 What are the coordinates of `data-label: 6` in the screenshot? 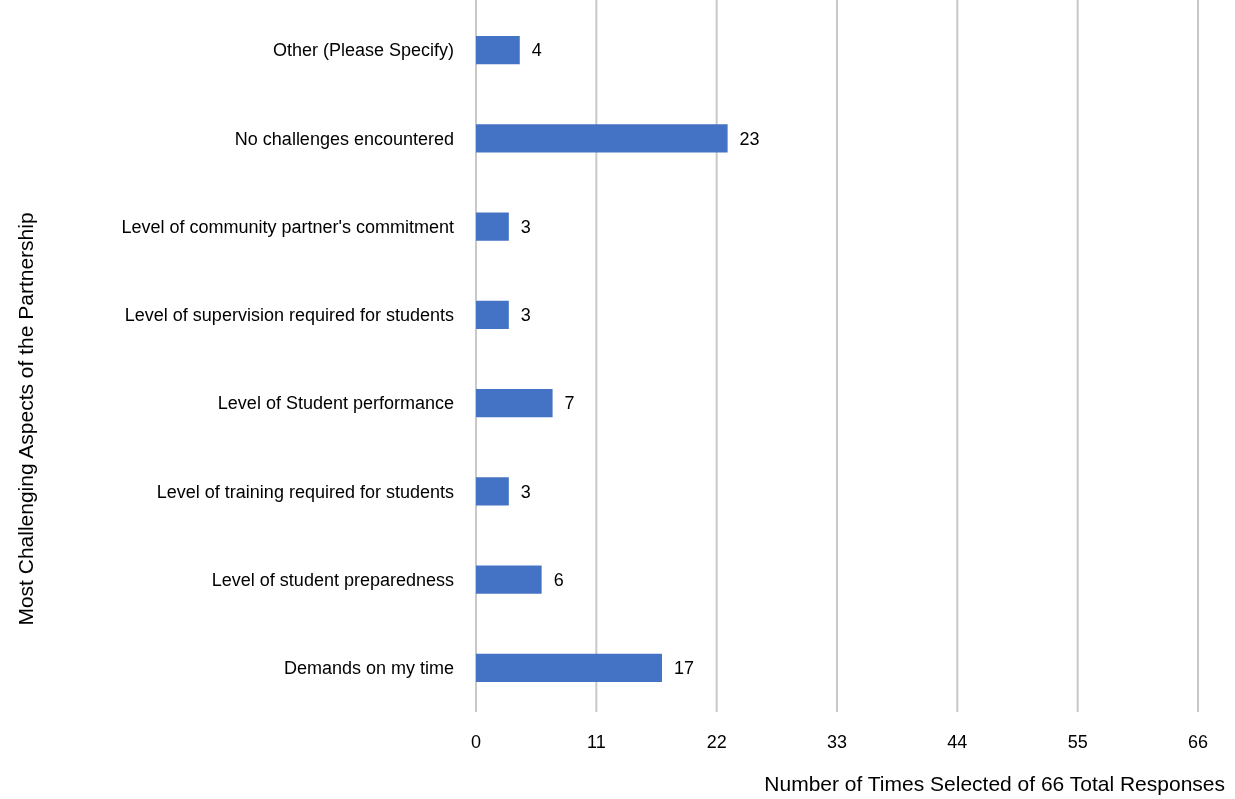 It's located at (558, 579).